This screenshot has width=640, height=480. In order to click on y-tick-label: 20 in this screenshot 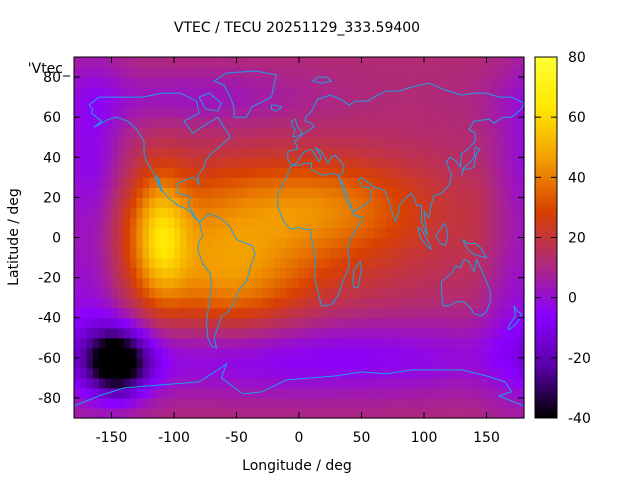, I will do `click(52, 198)`.